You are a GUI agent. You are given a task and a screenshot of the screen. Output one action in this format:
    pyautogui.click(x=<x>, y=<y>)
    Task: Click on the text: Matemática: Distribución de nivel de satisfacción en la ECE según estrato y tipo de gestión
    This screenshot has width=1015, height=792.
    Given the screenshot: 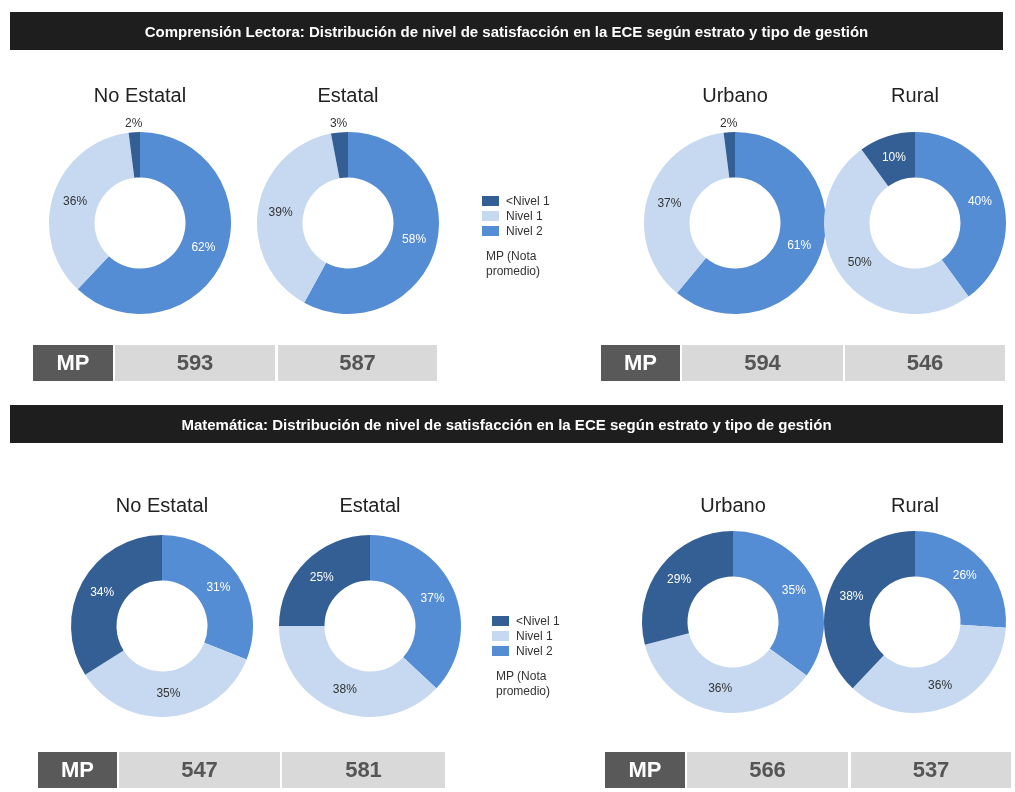 What is the action you would take?
    pyautogui.click(x=506, y=424)
    